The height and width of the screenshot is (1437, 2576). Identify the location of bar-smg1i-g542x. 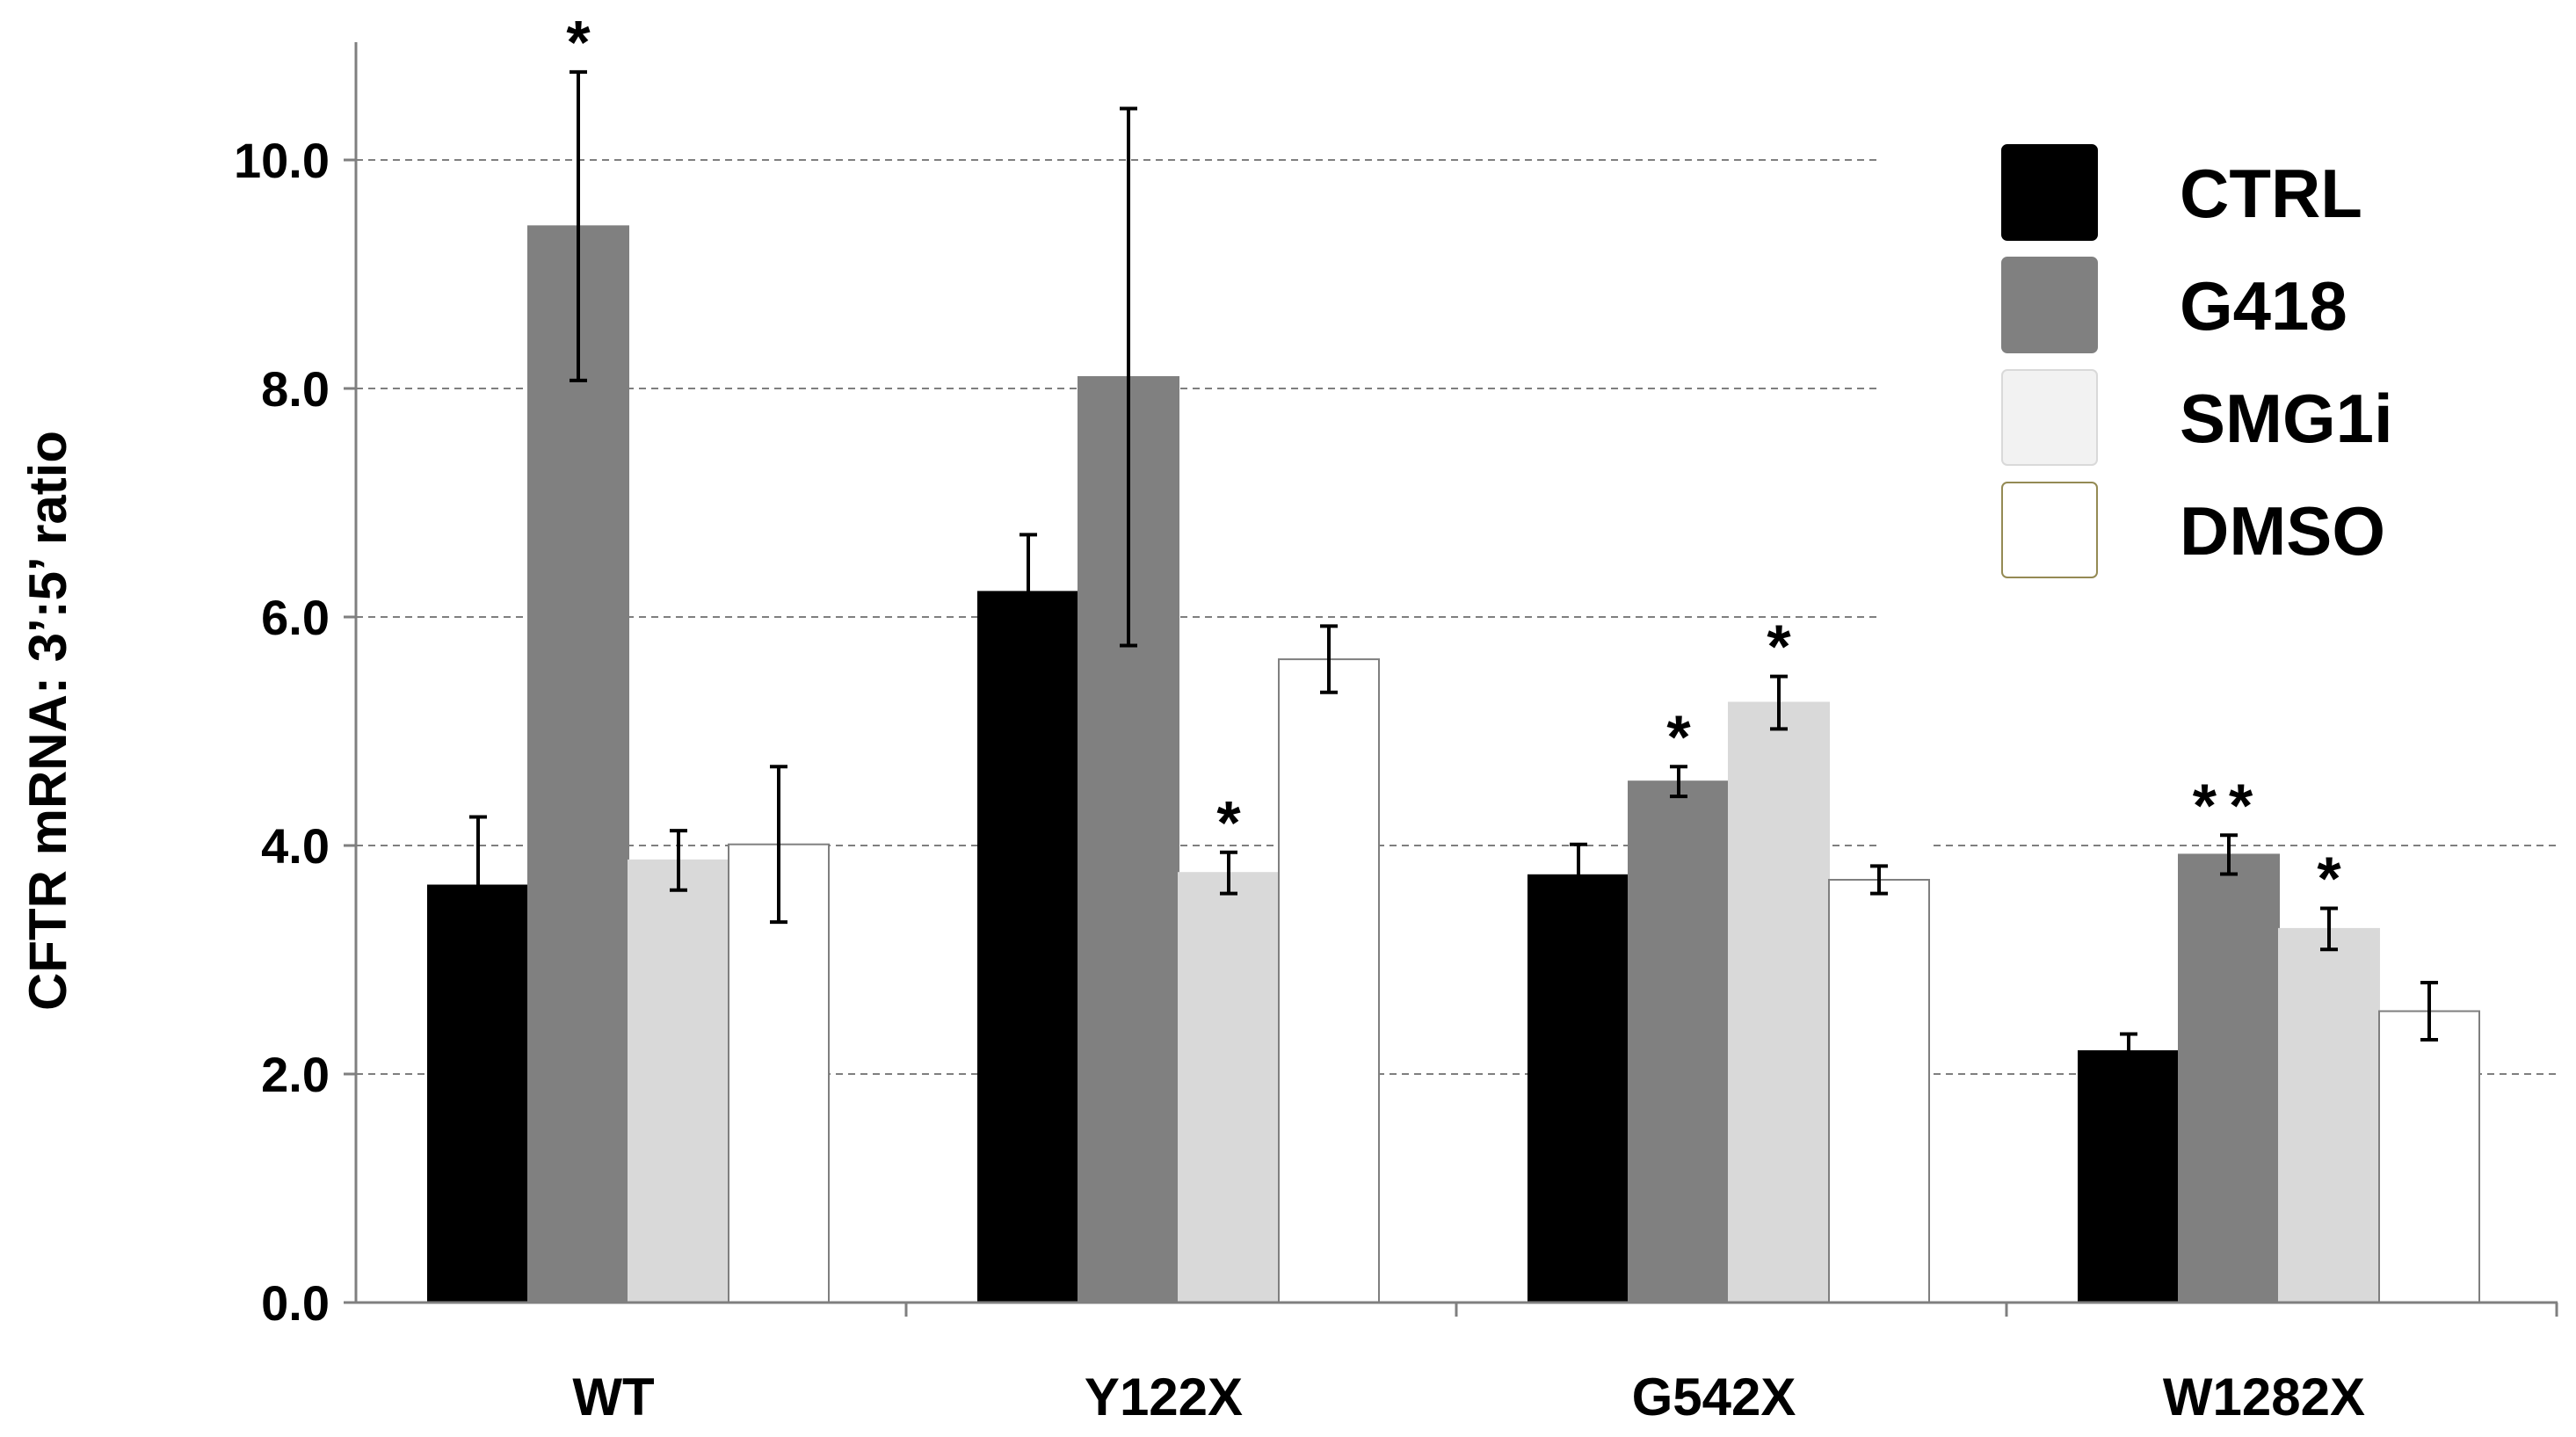
(1779, 1002).